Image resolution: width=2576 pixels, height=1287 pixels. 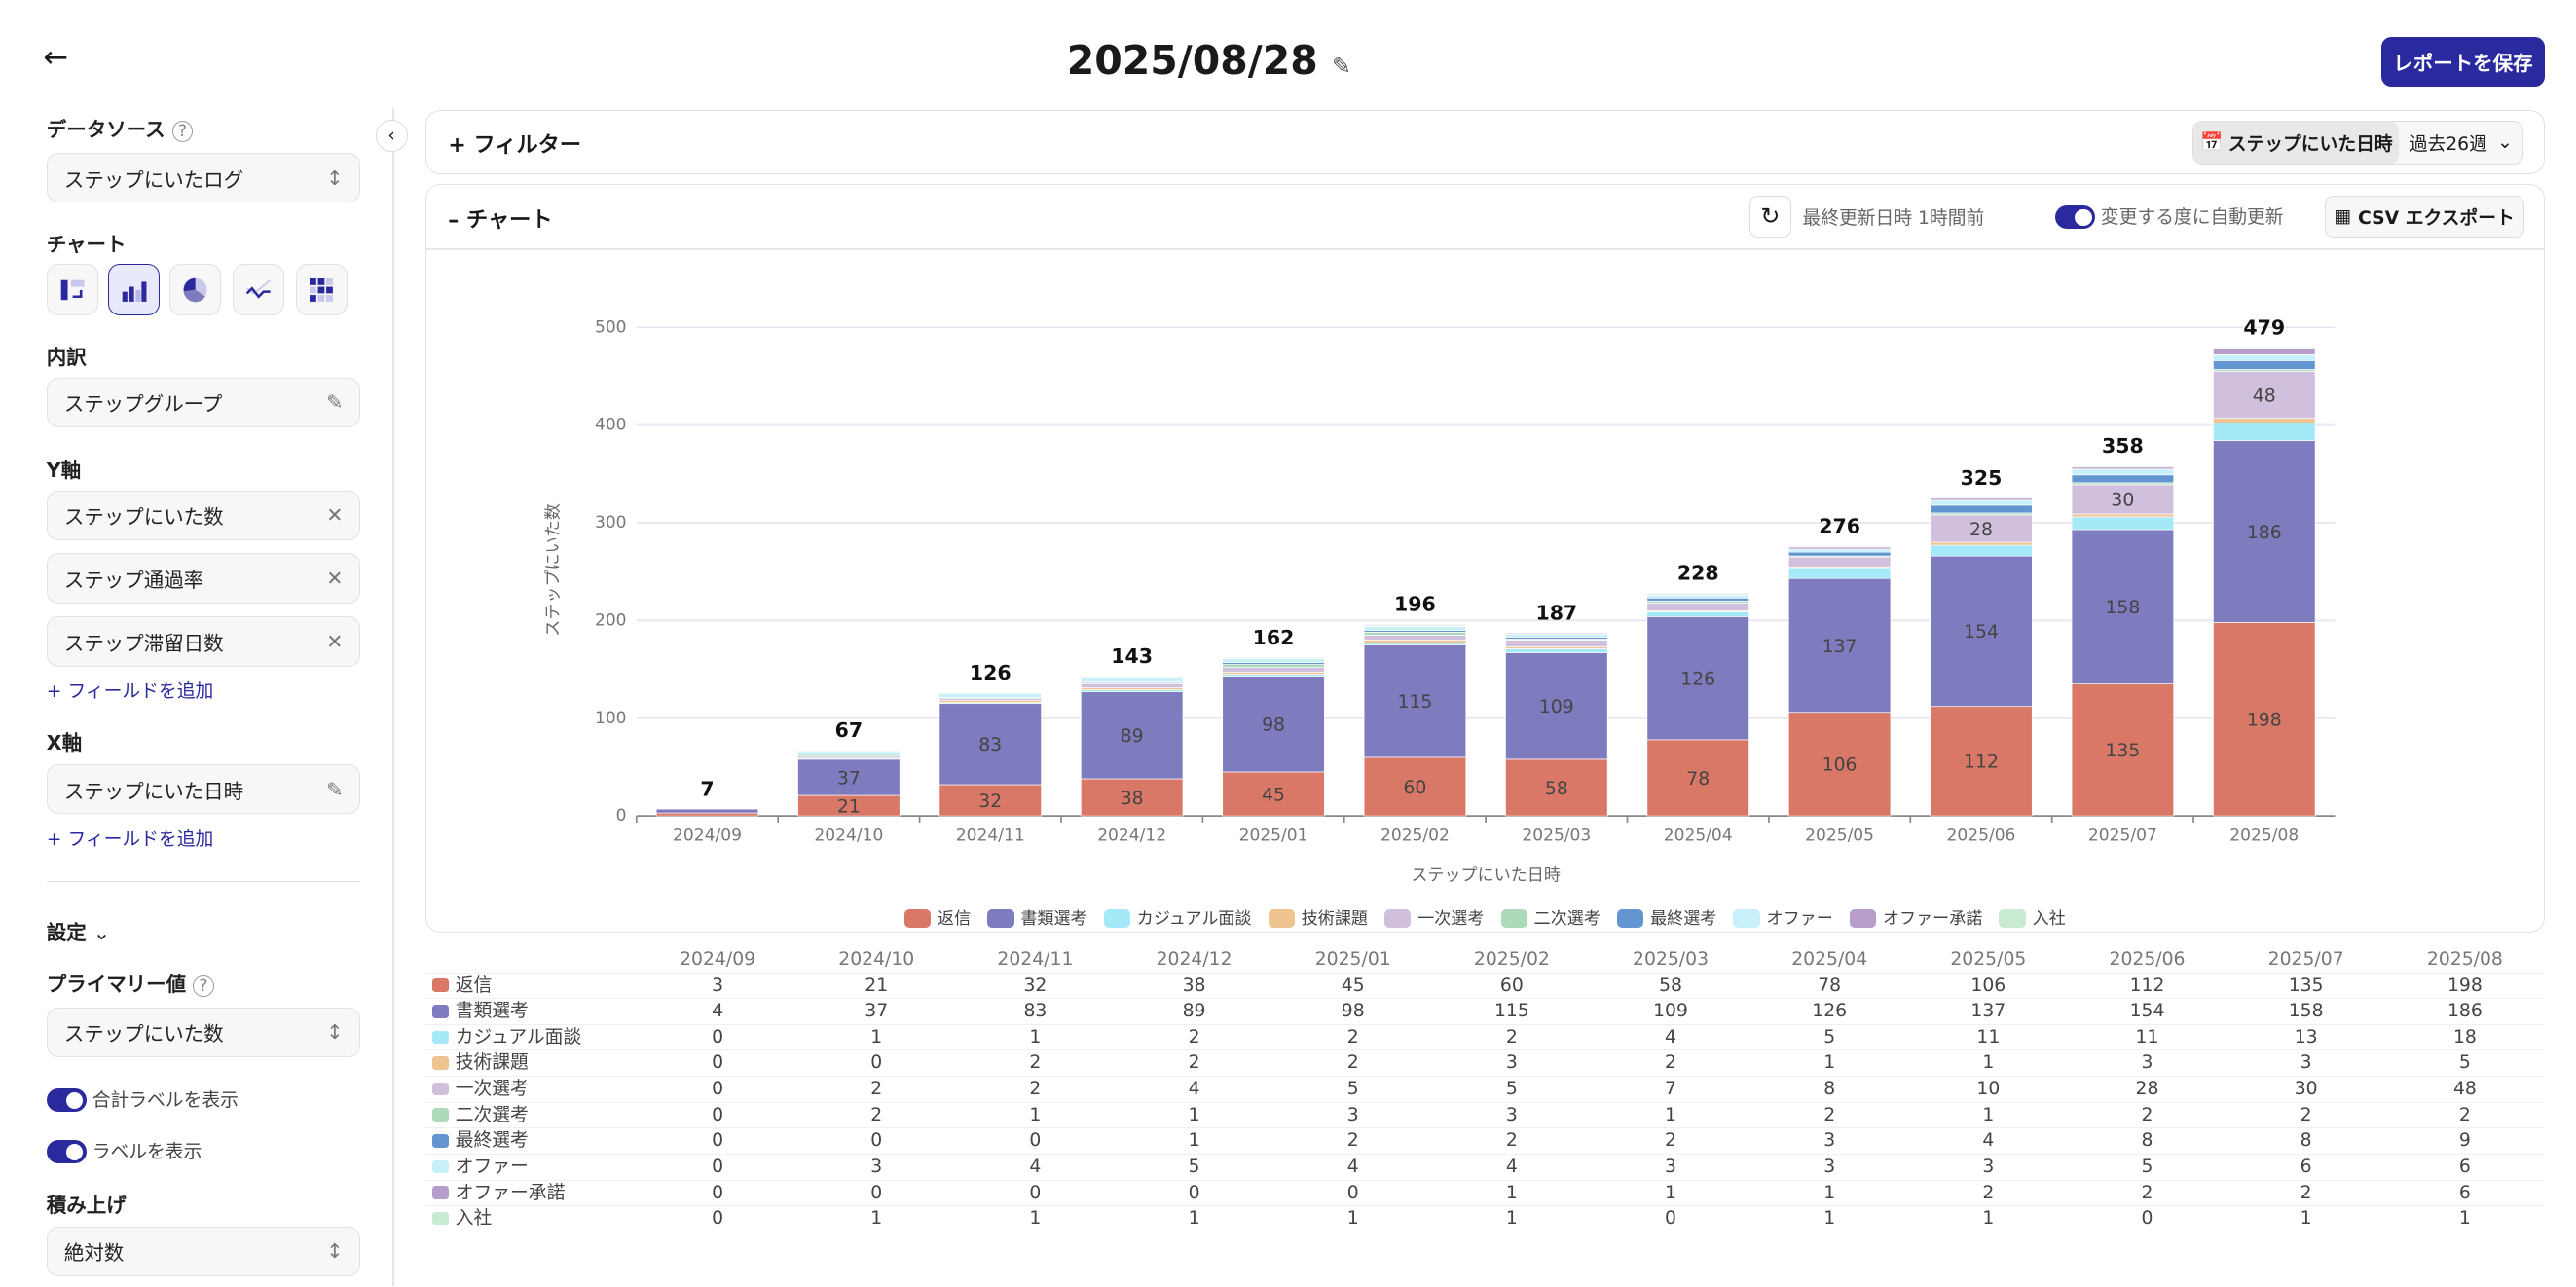 I want to click on date-filter-chip: 📅 ステップにいた日時 過去26週 ⌄, so click(x=2358, y=142).